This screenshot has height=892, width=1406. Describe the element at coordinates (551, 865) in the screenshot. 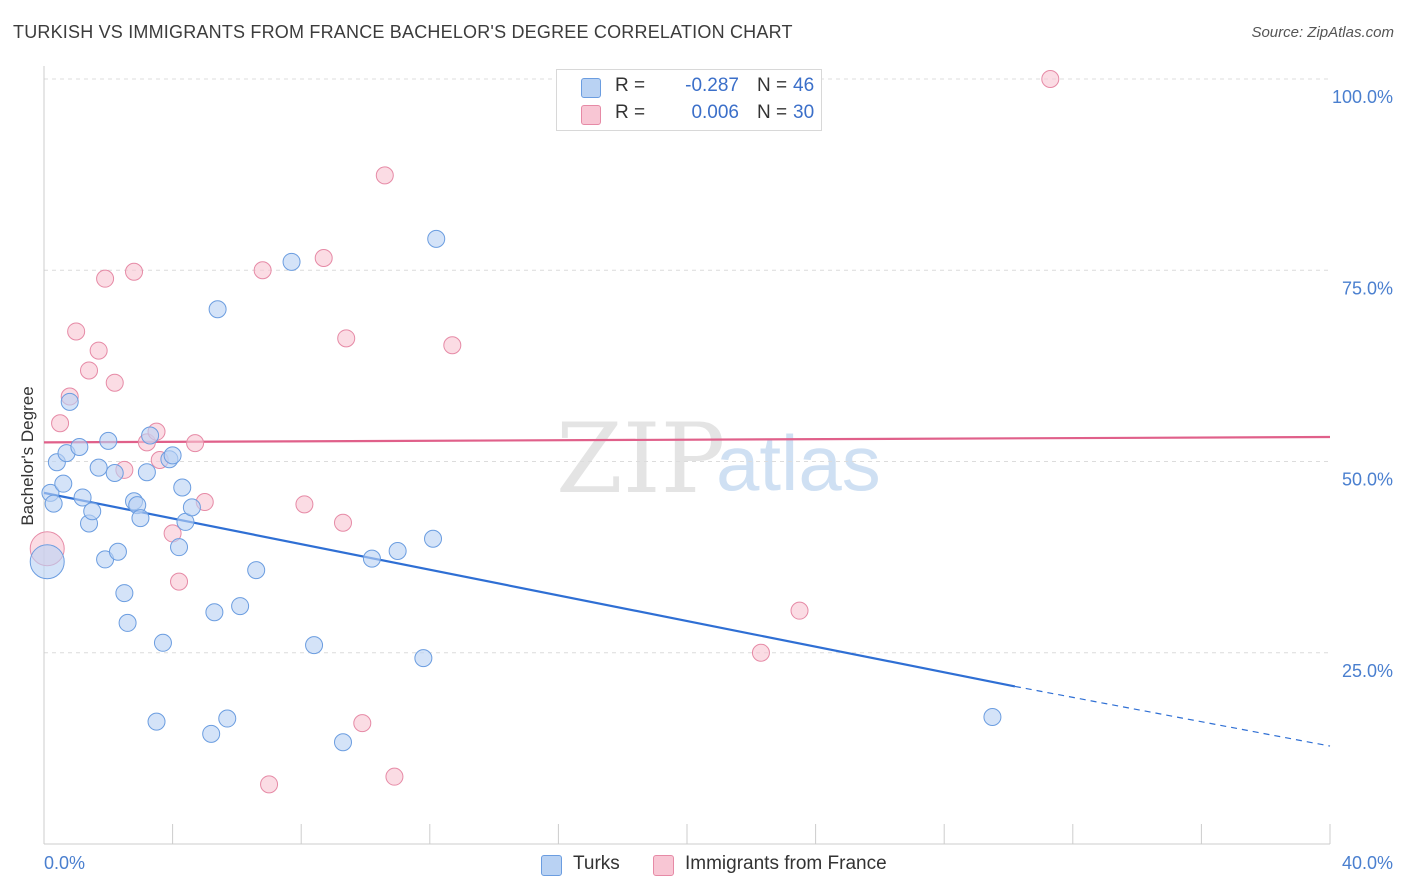

I see `turks-legend-swatch` at that location.